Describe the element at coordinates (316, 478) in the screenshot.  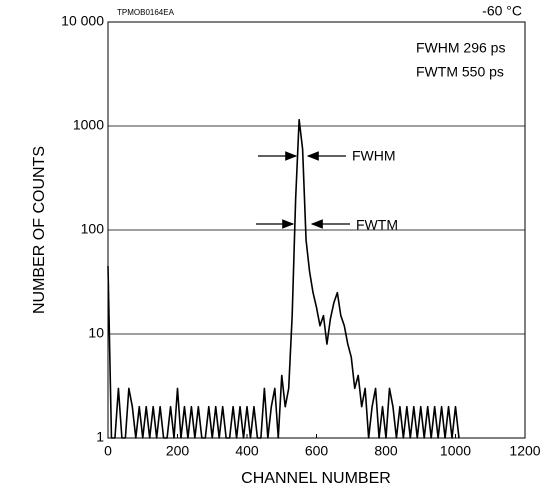
I see `x-axis-label: CHANNEL NUMBER` at that location.